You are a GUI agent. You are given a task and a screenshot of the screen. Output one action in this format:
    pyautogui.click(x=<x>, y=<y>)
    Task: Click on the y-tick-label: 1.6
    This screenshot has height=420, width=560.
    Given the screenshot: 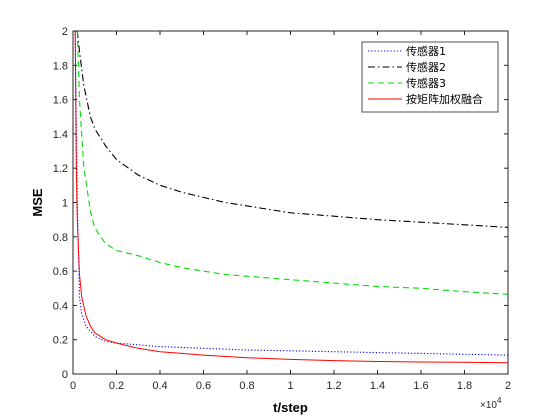 What is the action you would take?
    pyautogui.click(x=60, y=101)
    